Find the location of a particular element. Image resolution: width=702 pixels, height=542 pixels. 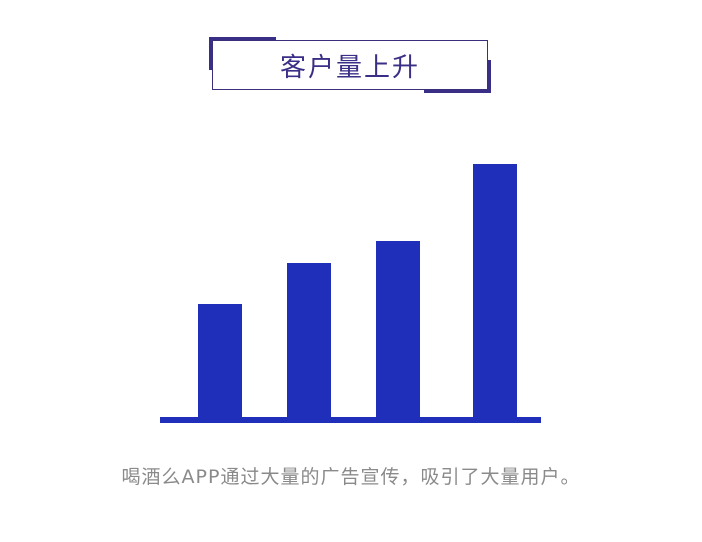

title-box: 客户量上升 is located at coordinates (350, 65).